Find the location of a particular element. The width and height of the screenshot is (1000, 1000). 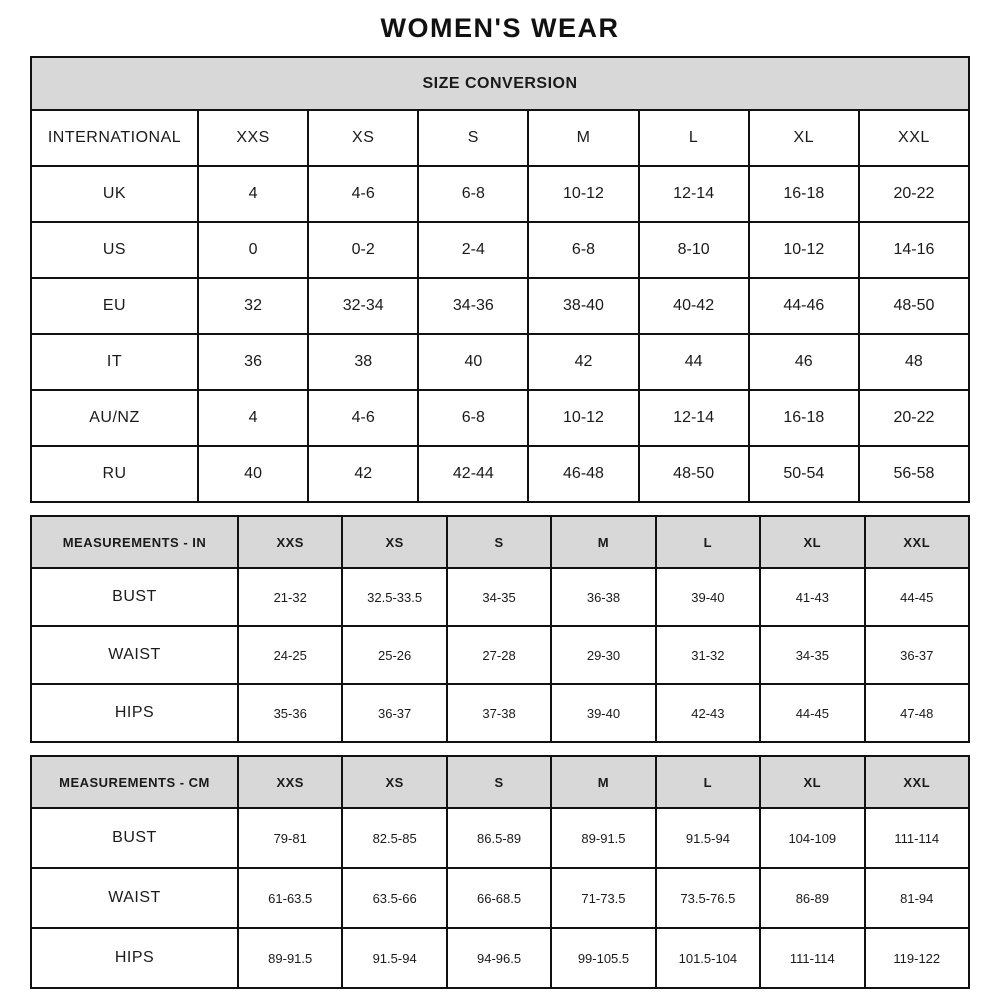

table-header-row: MEASUREMENTS - IN XXS XS S M L XL XXL is located at coordinates (500, 542).